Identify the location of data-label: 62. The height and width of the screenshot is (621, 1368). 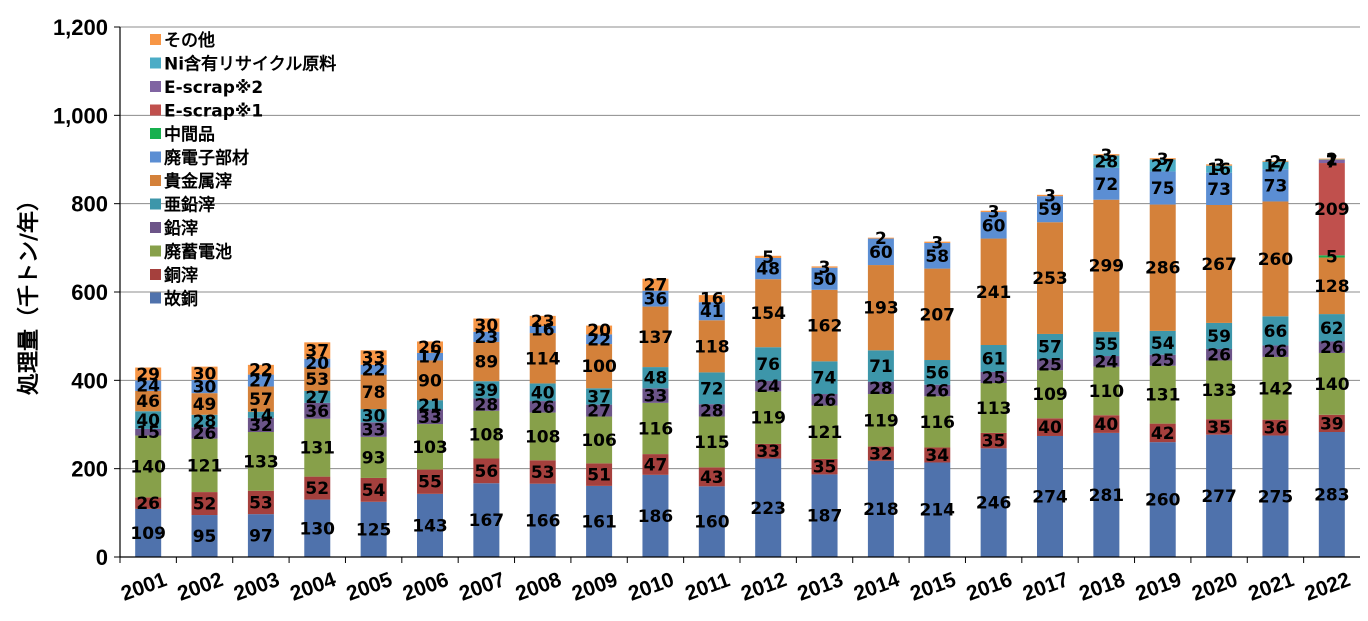
(1332, 329).